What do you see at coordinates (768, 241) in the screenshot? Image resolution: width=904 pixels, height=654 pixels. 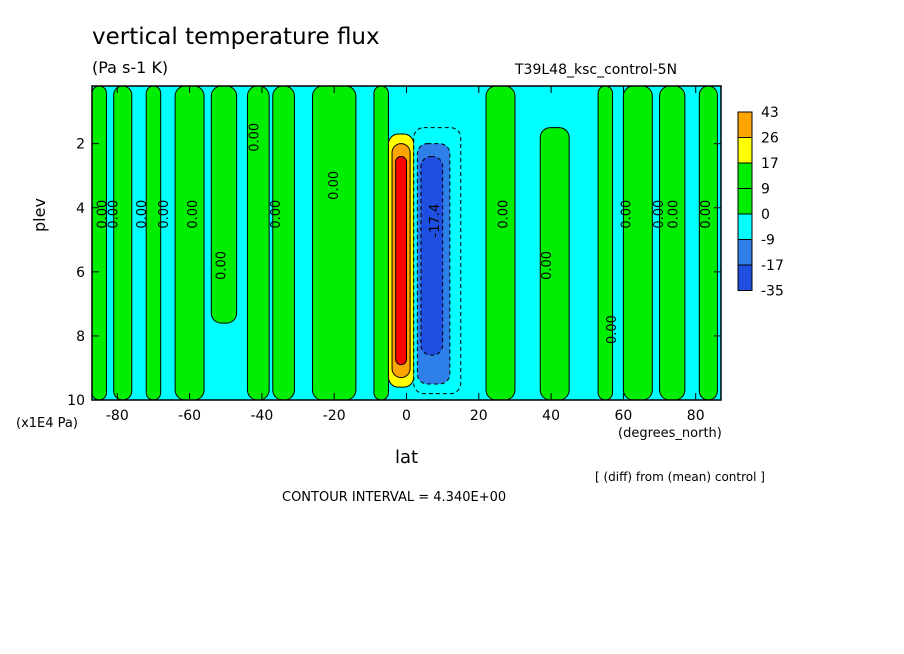 I see `colorbar-label: -9` at bounding box center [768, 241].